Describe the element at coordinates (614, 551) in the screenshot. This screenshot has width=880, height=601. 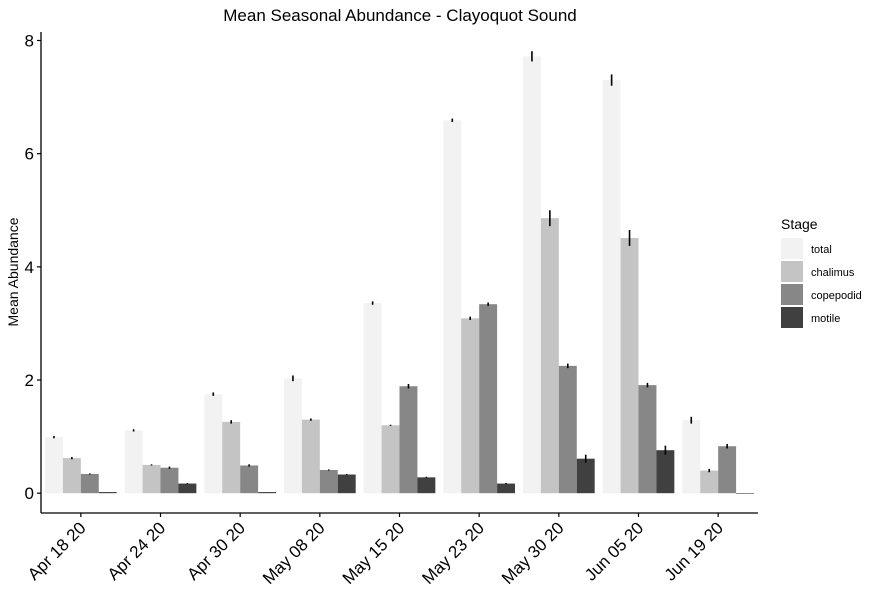
I see `x-tick-label-7: Jun 05 20` at that location.